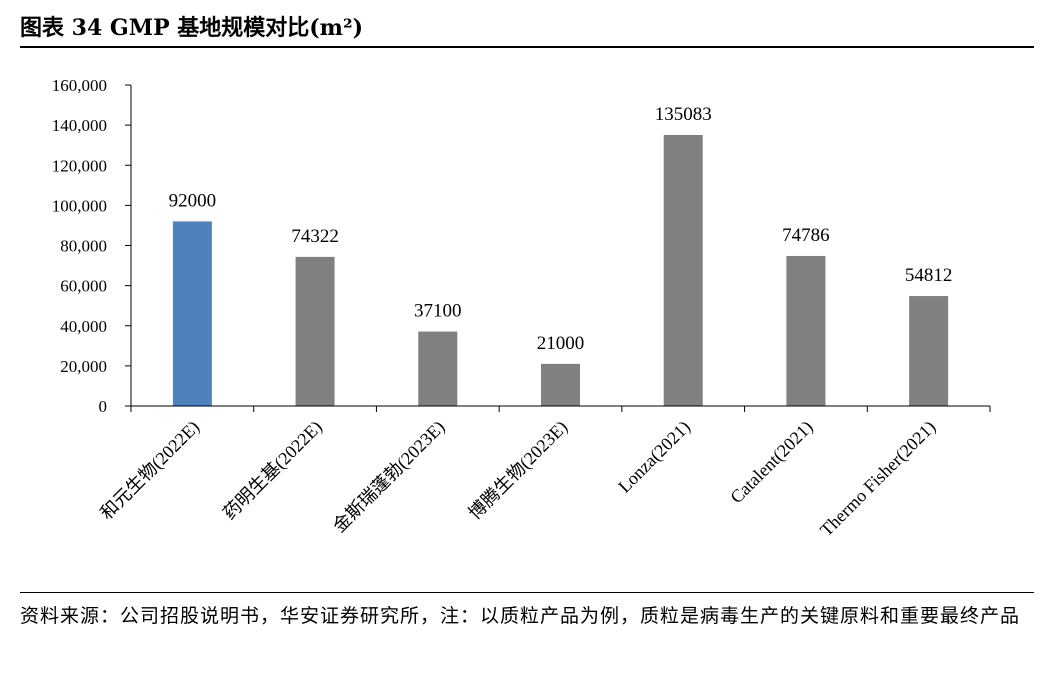 This screenshot has width=1046, height=675. What do you see at coordinates (192, 28) in the screenshot?
I see `figure-title: 图表 34 GMP 基地规模对比(m²)` at bounding box center [192, 28].